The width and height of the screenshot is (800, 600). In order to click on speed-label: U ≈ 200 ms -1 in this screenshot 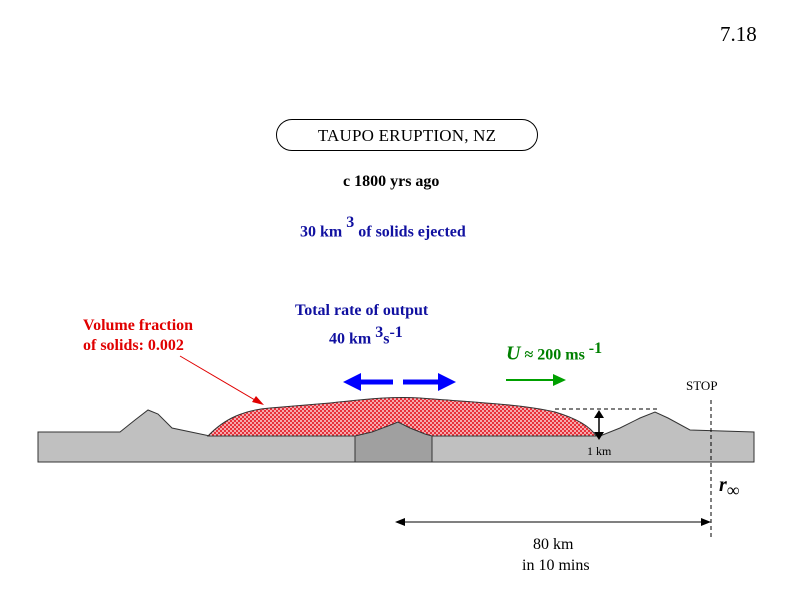, I will do `click(554, 352)`.